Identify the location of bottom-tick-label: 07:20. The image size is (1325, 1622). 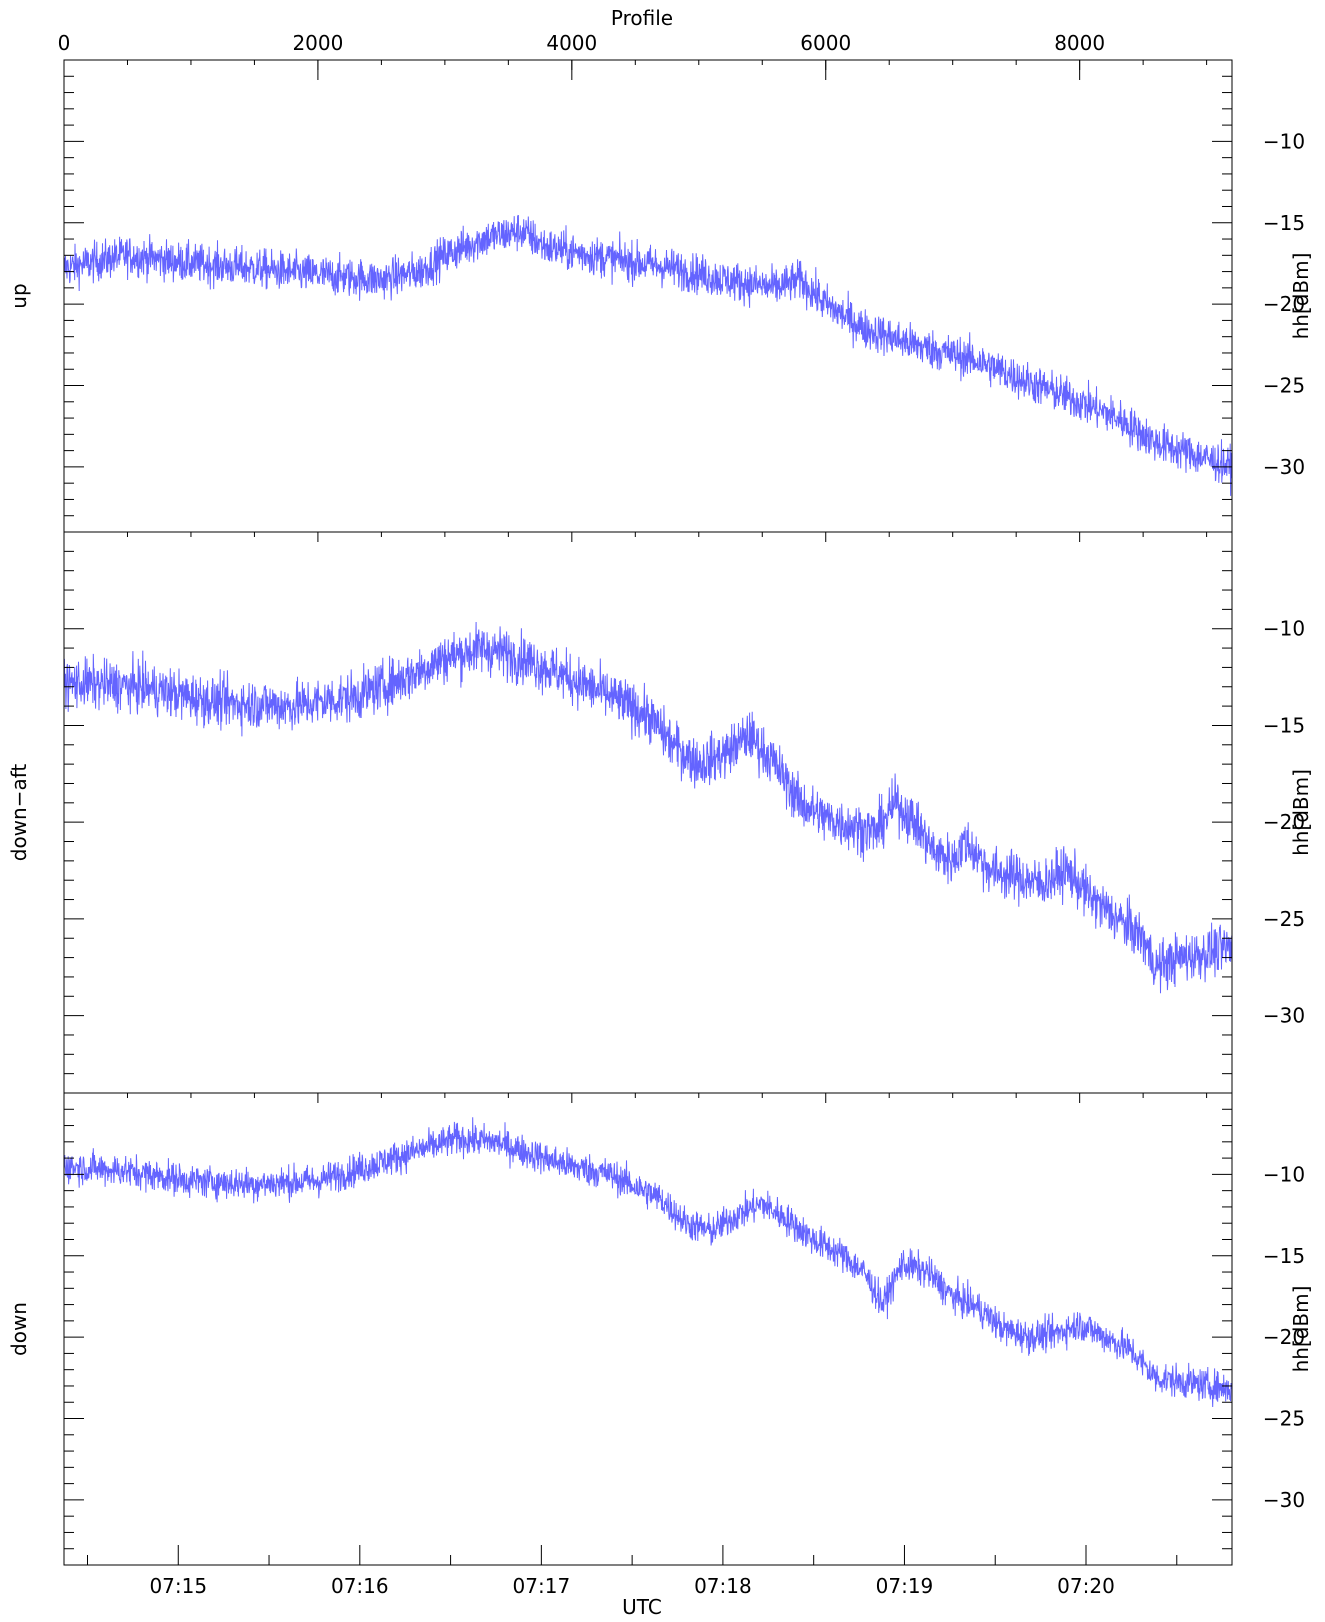
(1086, 1586).